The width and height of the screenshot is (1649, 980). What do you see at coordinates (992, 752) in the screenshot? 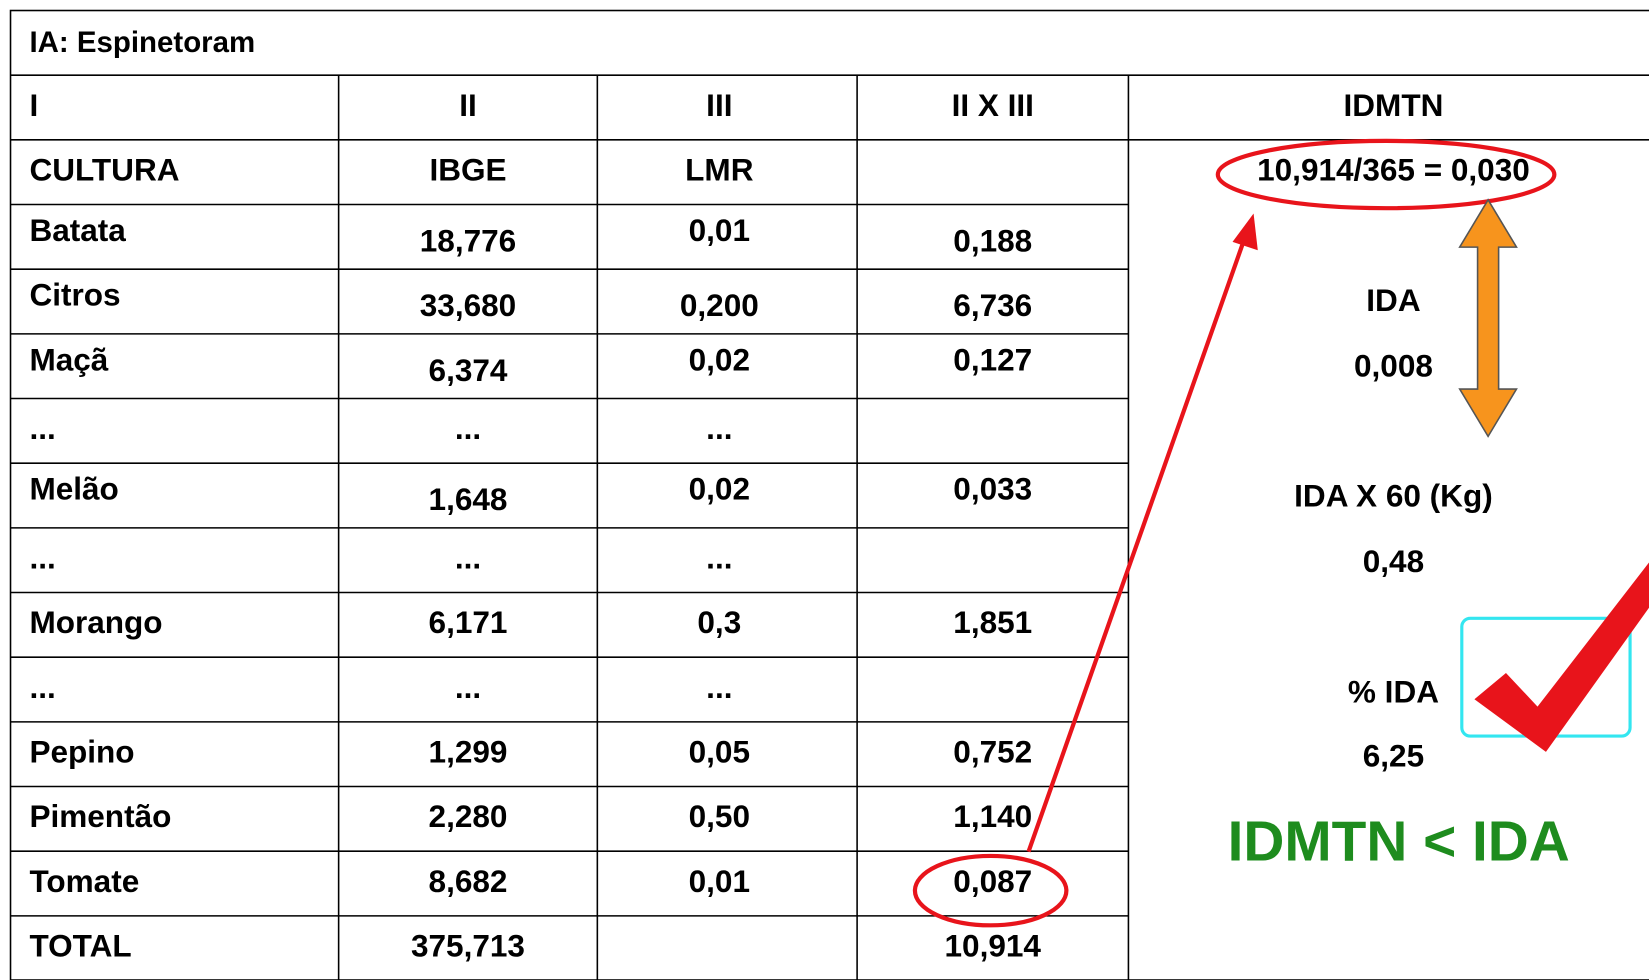
I see `cell: 0,752` at bounding box center [992, 752].